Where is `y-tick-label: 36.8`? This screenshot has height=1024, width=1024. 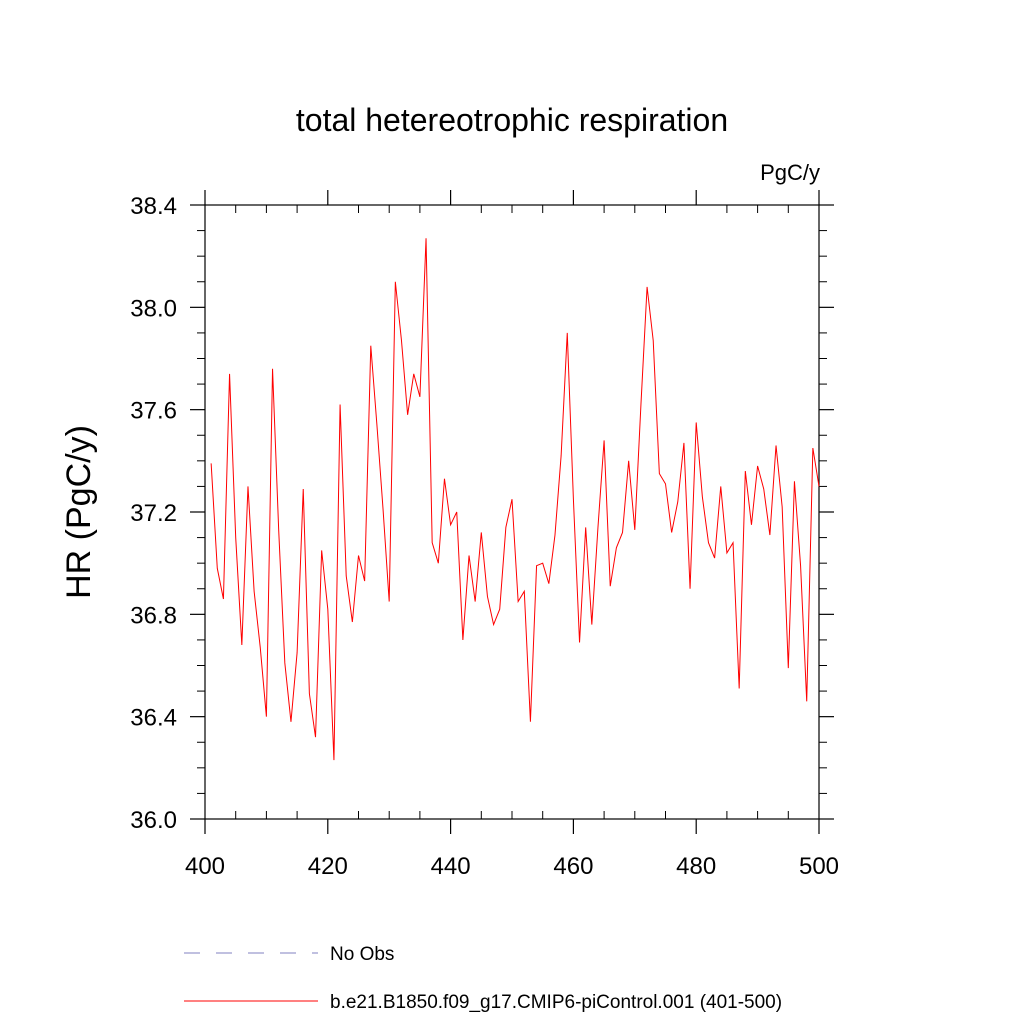 y-tick-label: 36.8 is located at coordinates (153, 615).